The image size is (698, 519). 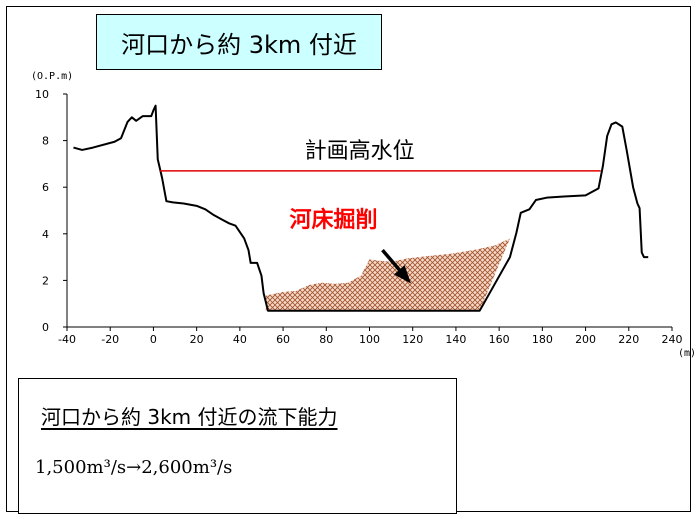 What do you see at coordinates (240, 339) in the screenshot?
I see `x-tick-label: 40` at bounding box center [240, 339].